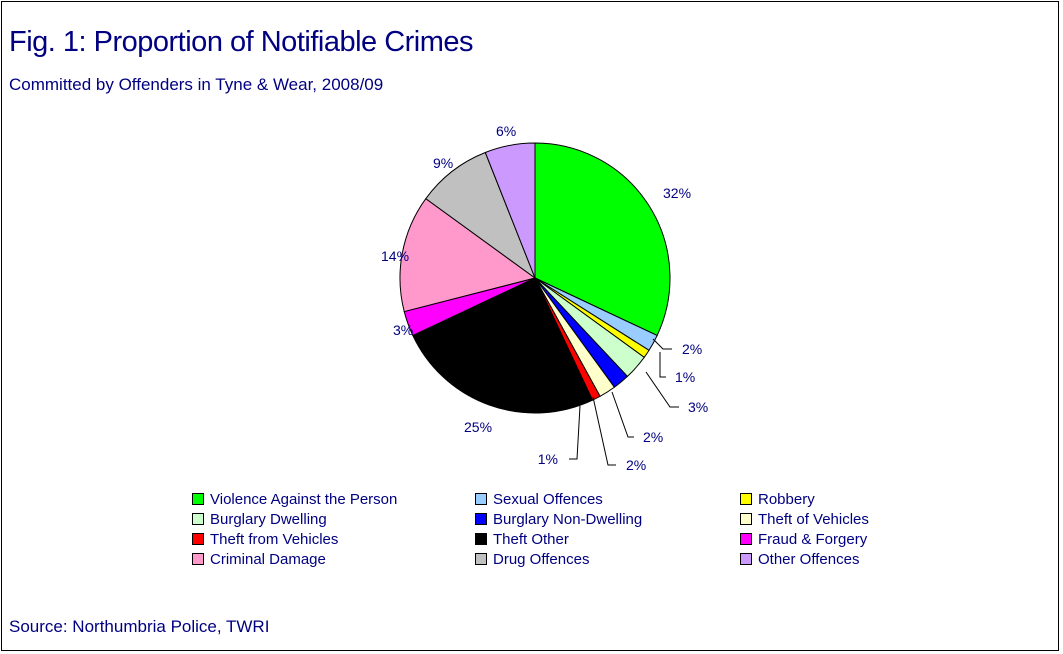 This screenshot has height=654, width=1063. I want to click on chart-title: Fig. 1: Proportion of Notifiable Crimes, so click(241, 42).